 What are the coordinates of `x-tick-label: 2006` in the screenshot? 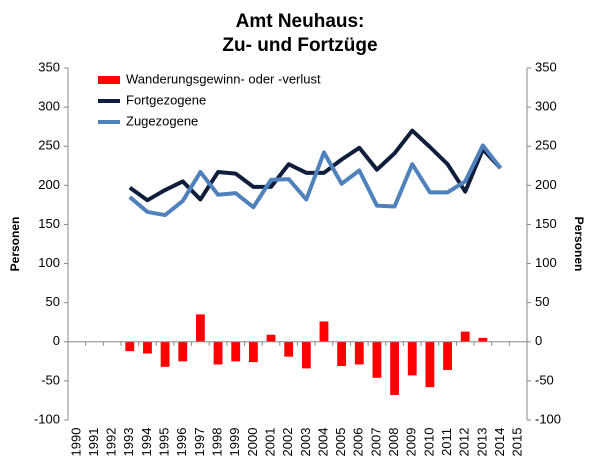 It's located at (358, 442).